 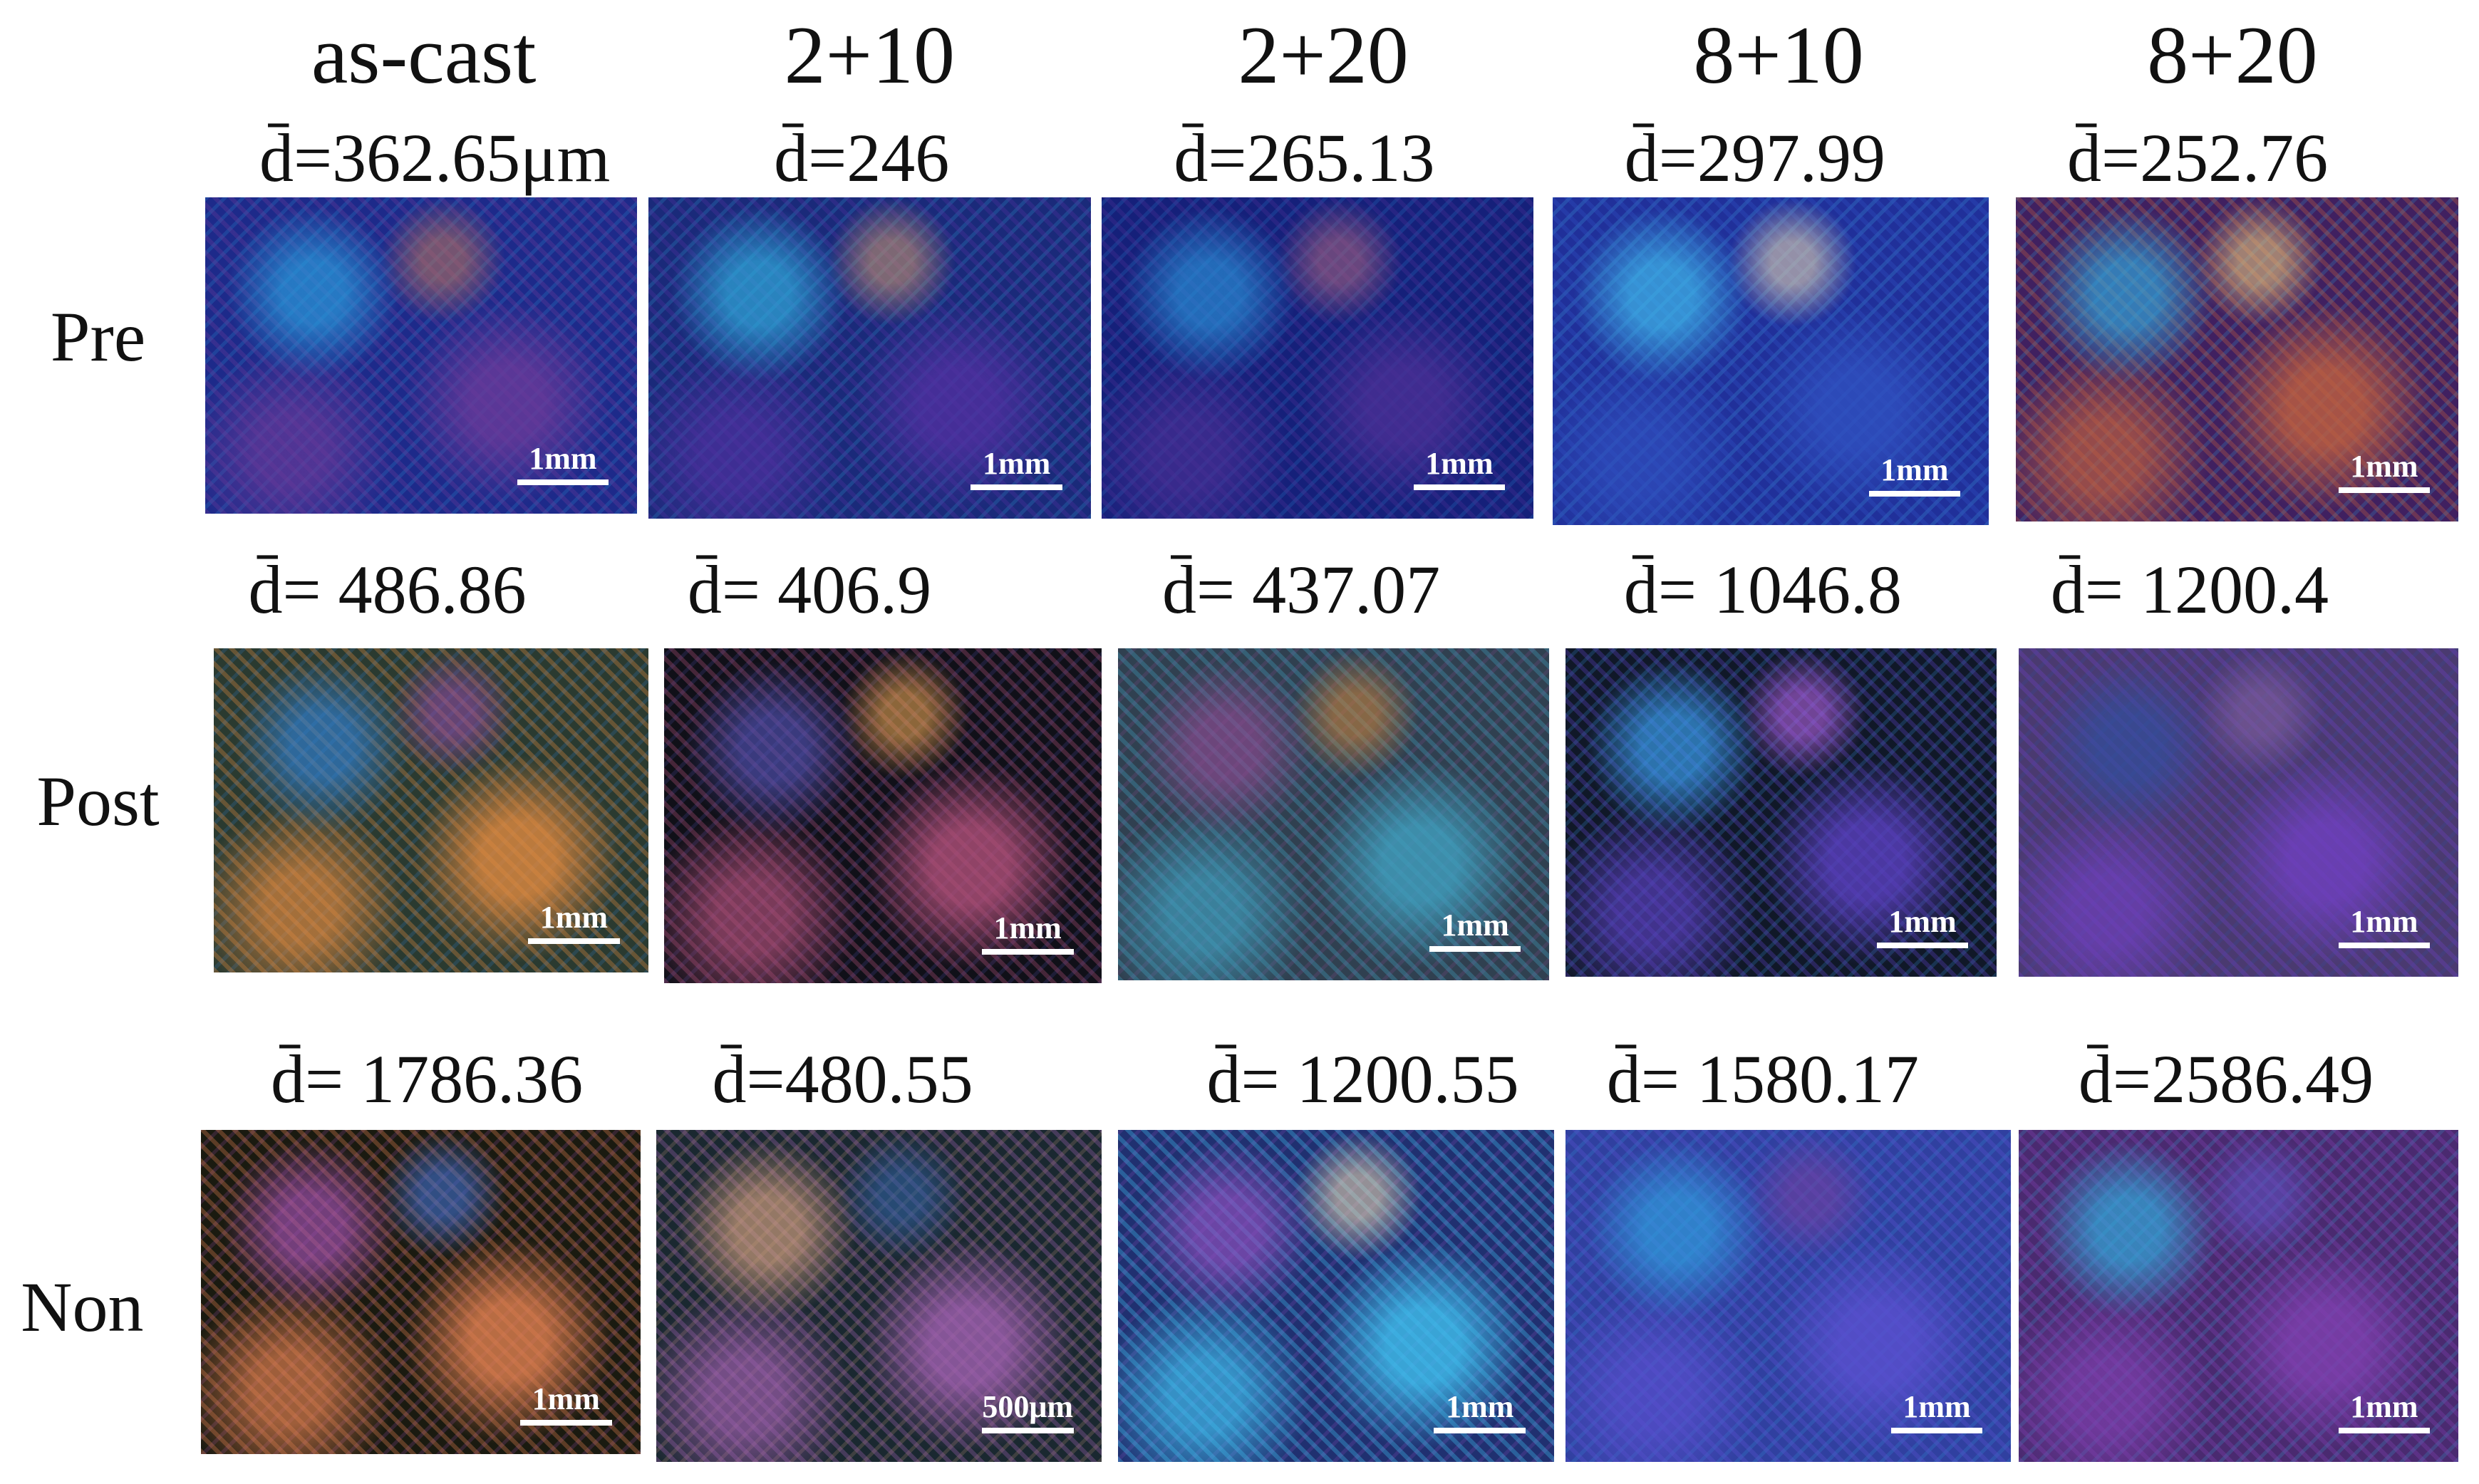 What do you see at coordinates (1762, 1079) in the screenshot?
I see `grain-size-label: d̄= 1580.17` at bounding box center [1762, 1079].